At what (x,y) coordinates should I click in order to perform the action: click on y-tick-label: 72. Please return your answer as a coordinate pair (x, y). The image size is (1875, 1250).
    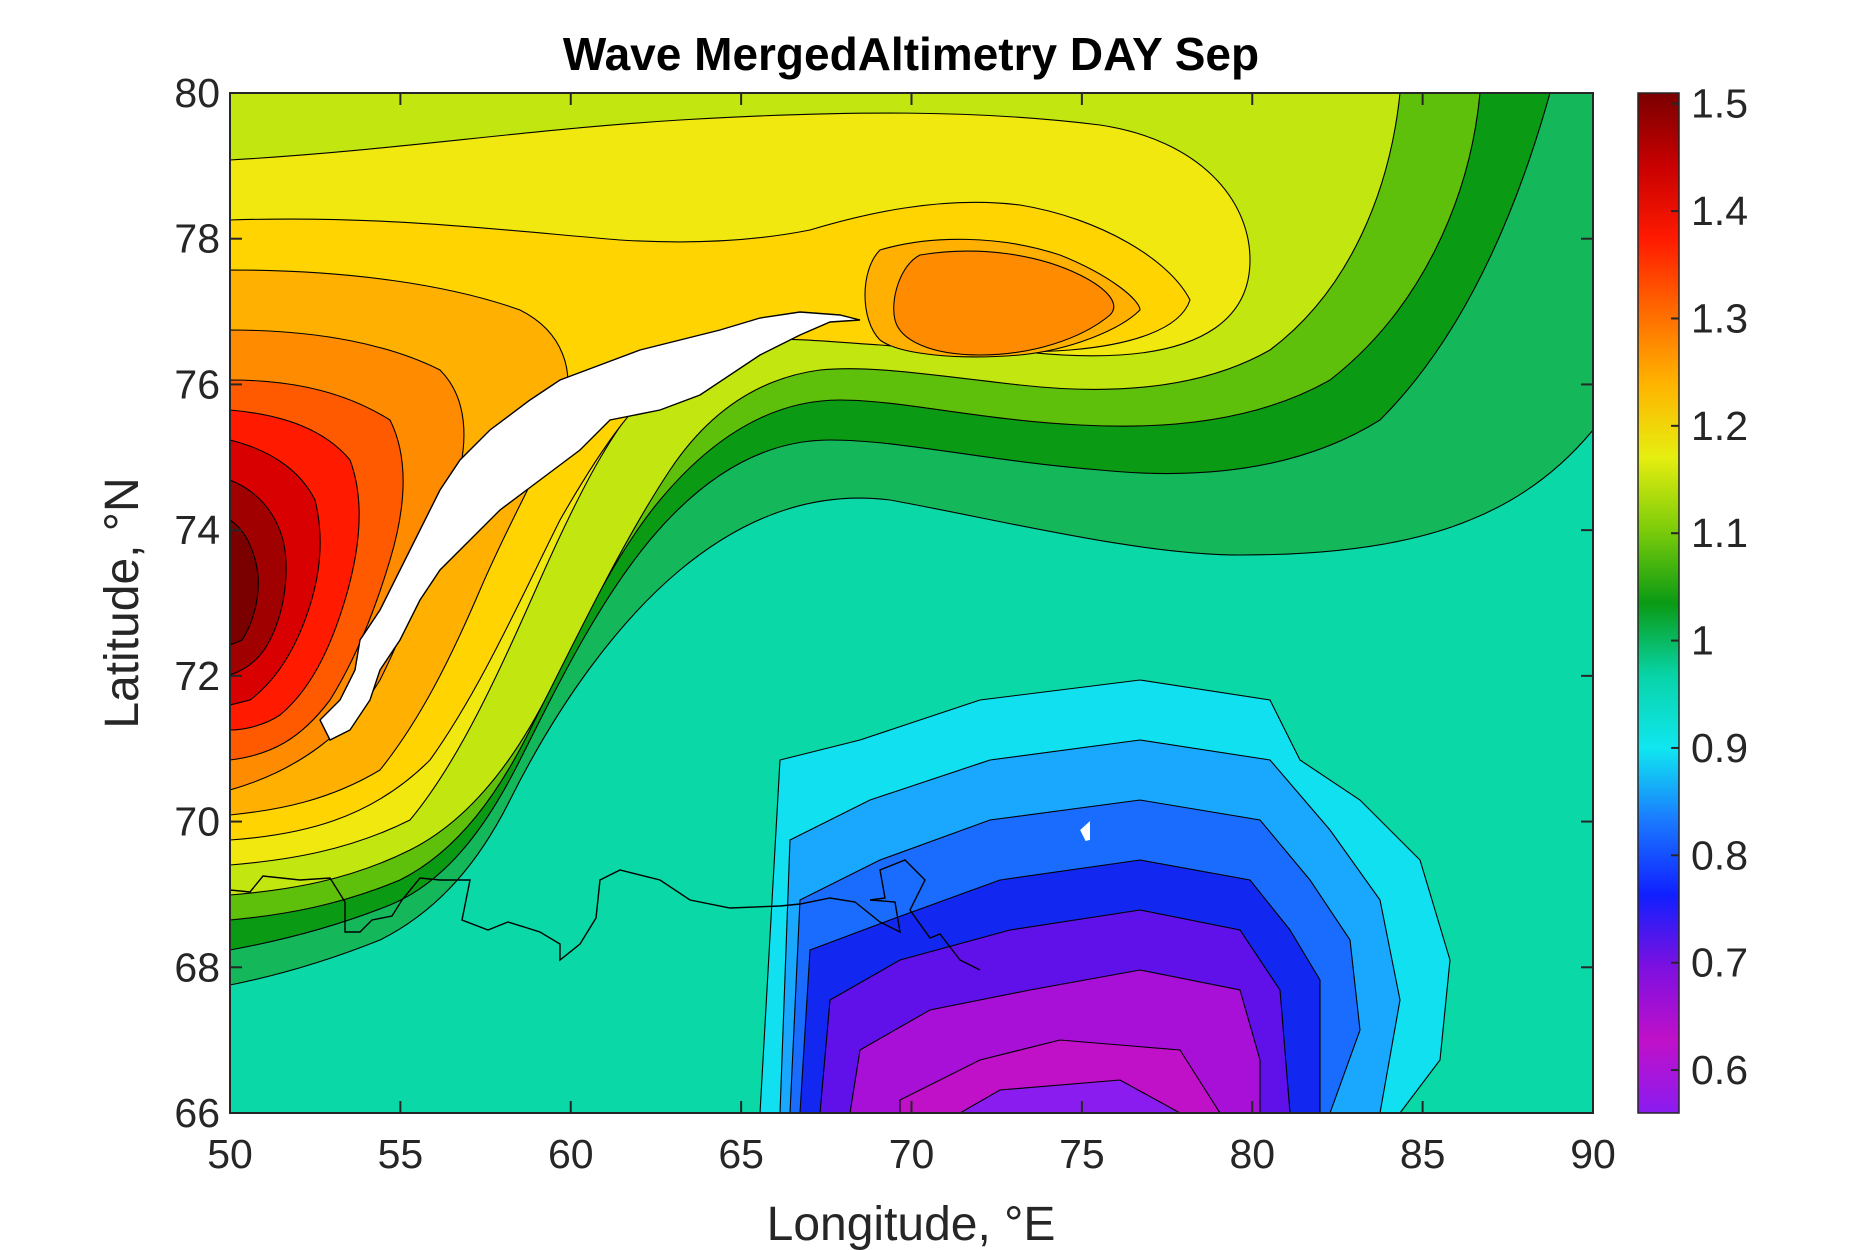
    Looking at the image, I should click on (197, 676).